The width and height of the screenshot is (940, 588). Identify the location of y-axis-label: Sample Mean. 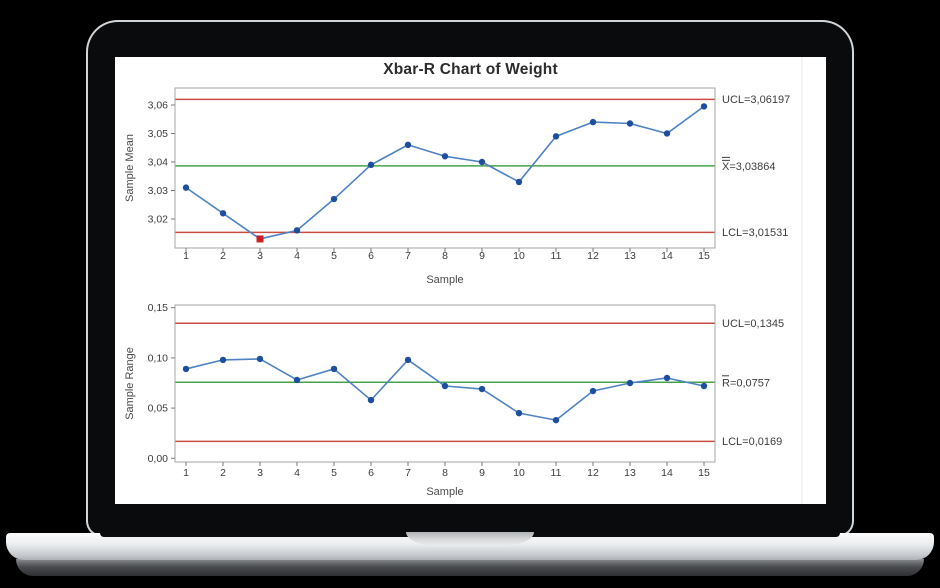
(130, 168).